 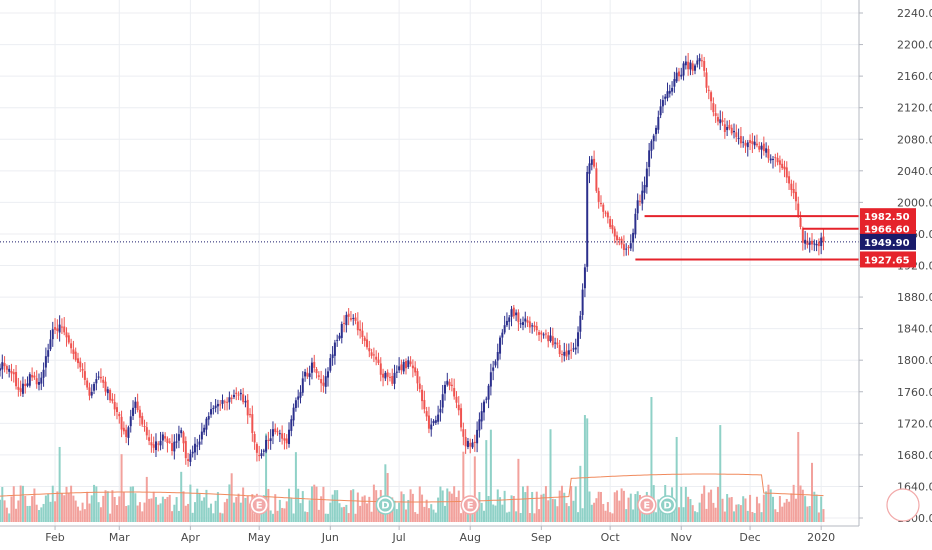 I want to click on scroll-to-realtime-button, so click(x=903, y=505).